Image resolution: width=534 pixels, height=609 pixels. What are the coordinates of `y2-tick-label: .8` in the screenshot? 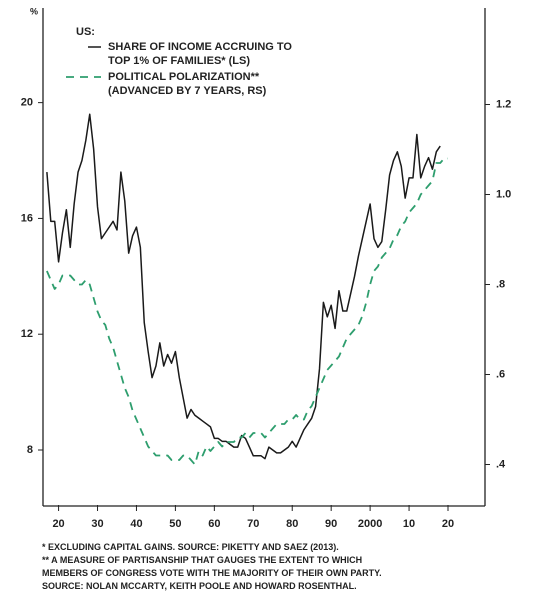 It's located at (500, 284).